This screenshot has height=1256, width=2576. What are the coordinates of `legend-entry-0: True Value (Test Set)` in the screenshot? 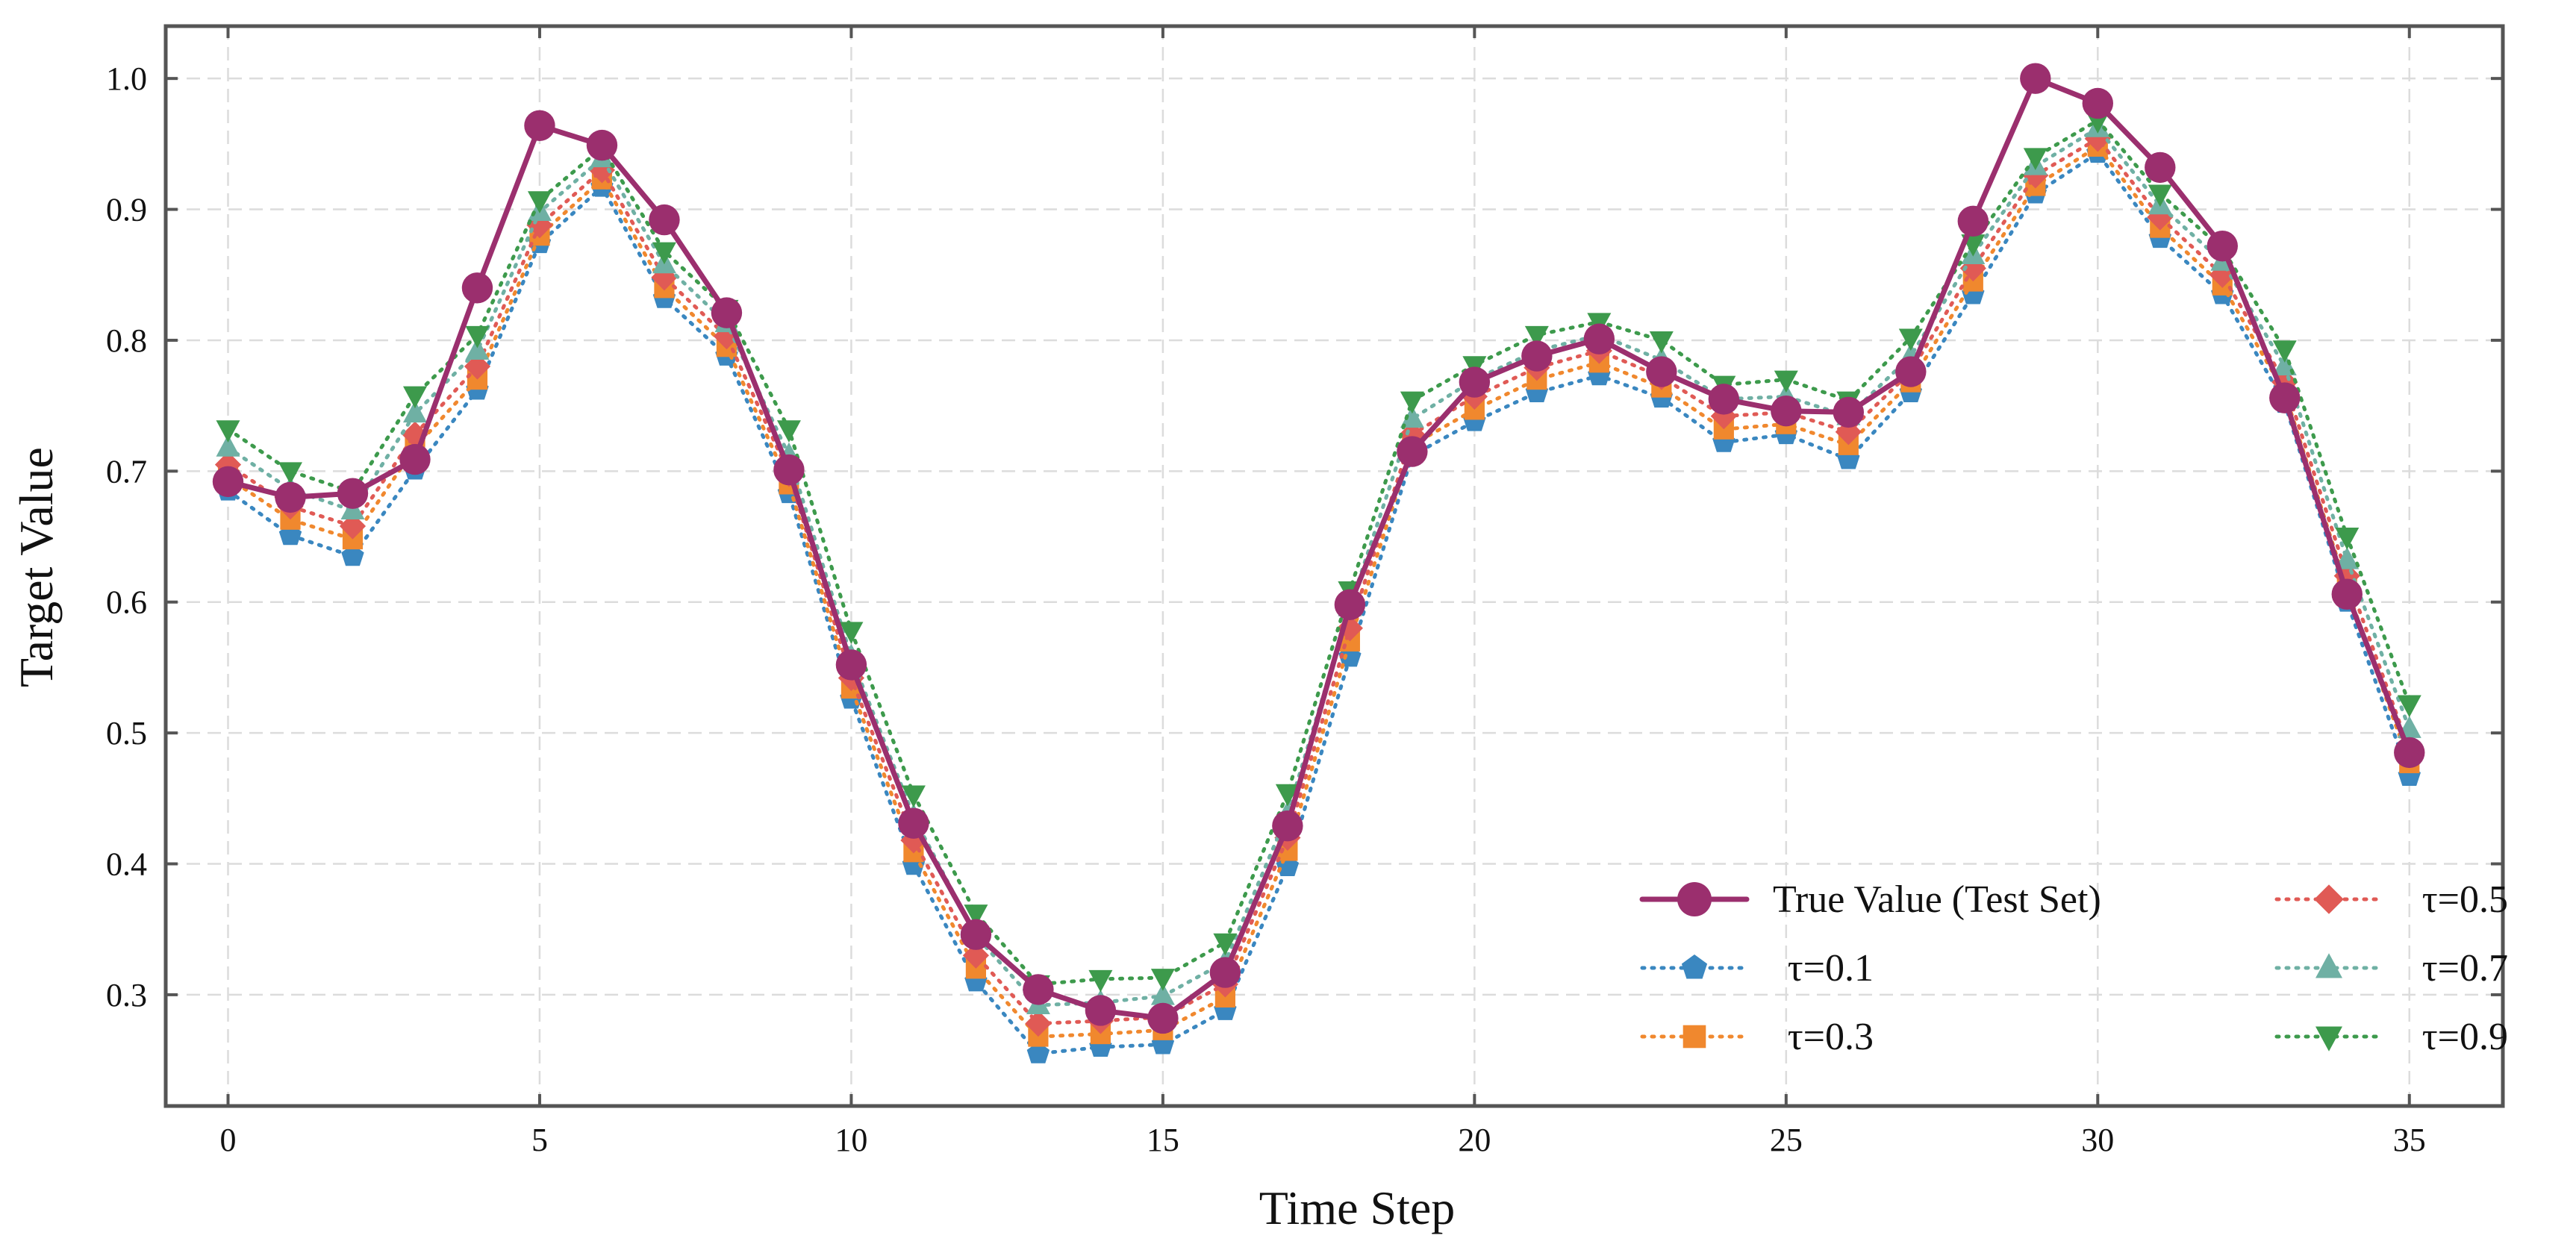 It's located at (1870, 899).